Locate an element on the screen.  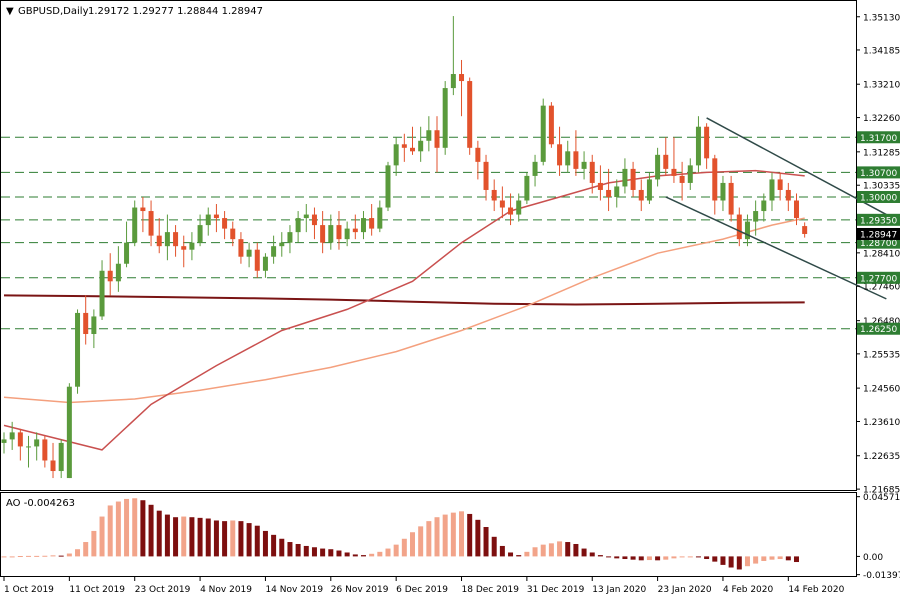
date-tick-label: 6 Dec 2019 is located at coordinates (422, 590).